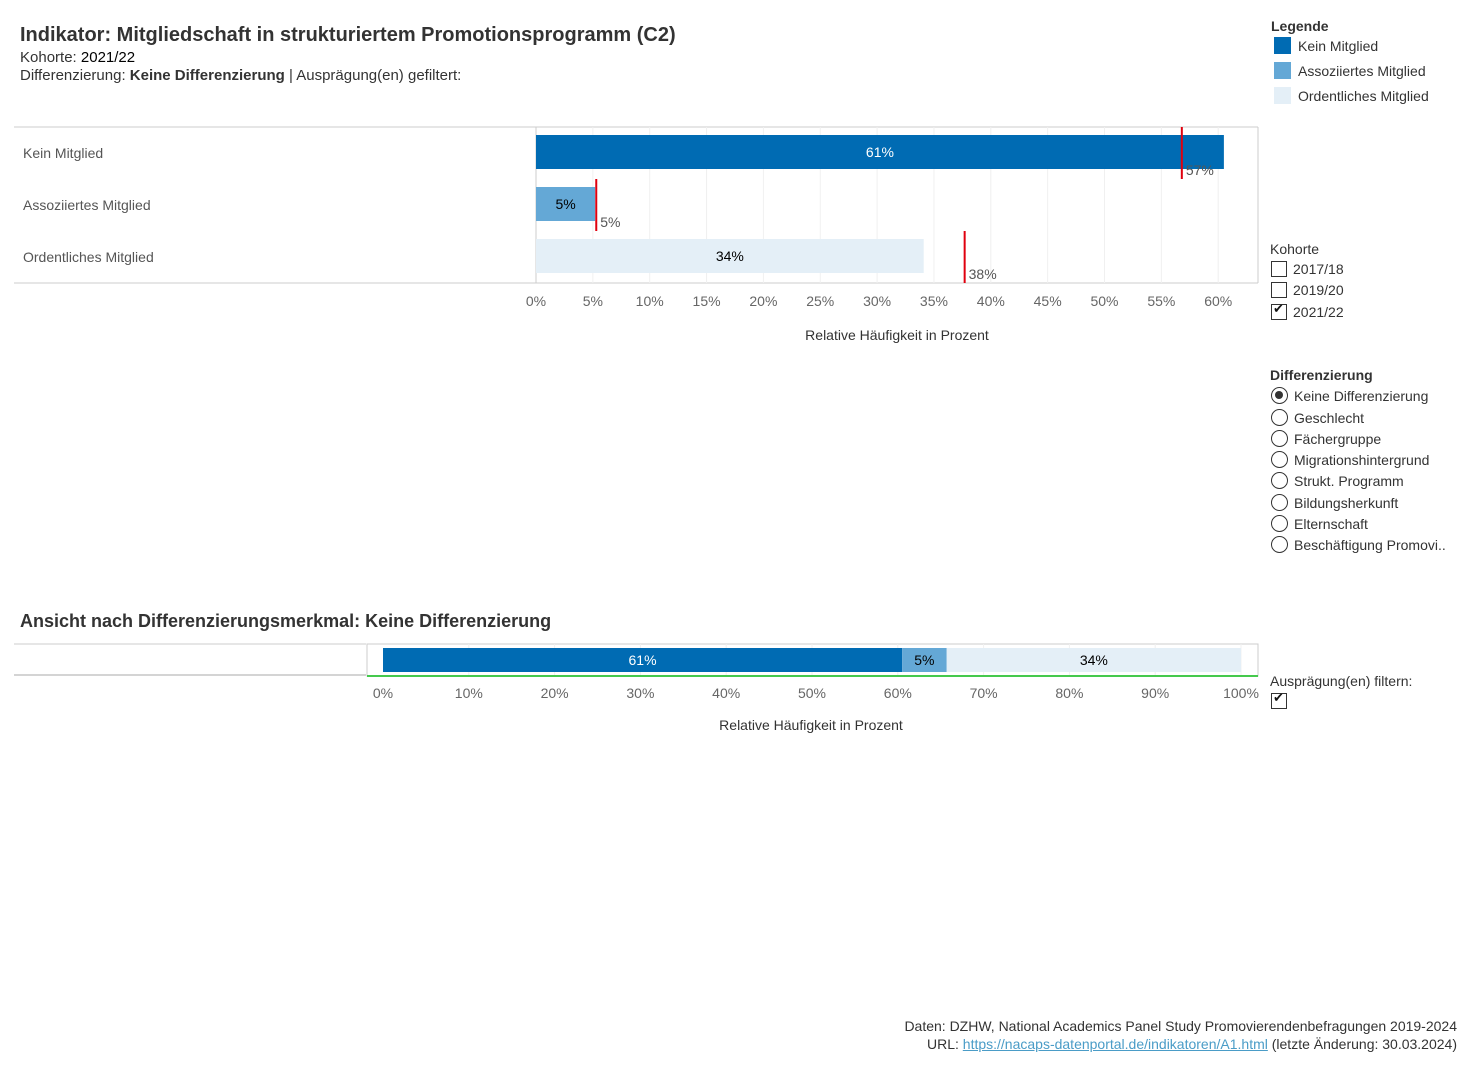 The height and width of the screenshot is (1073, 1474). I want to click on diff-option-bildungsherkunft: Bildungsherkunft, so click(1334, 502).